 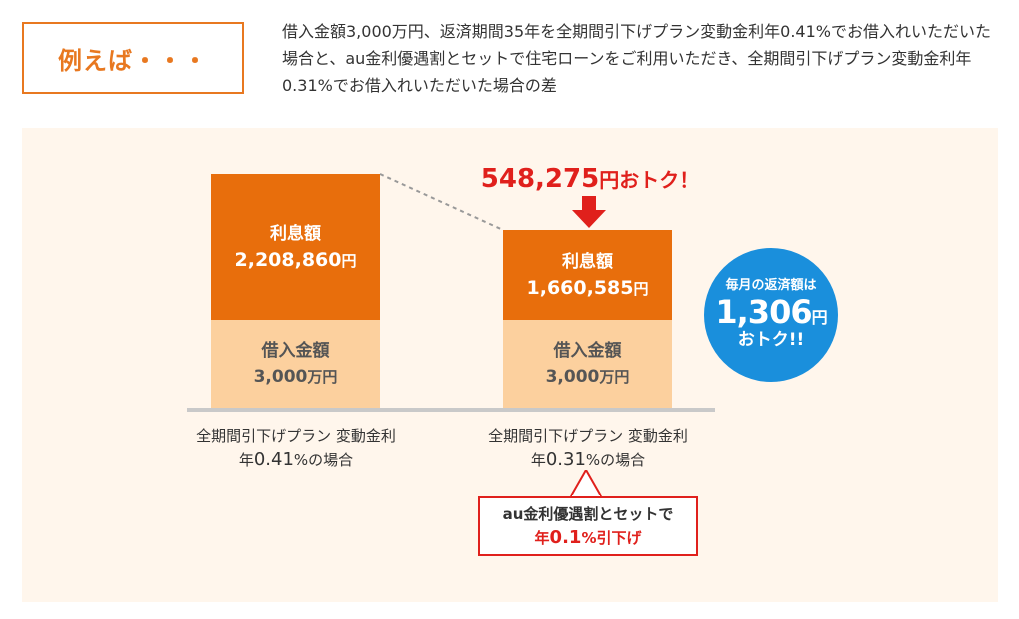 I want to click on savings-amount: 548,275, so click(x=540, y=179).